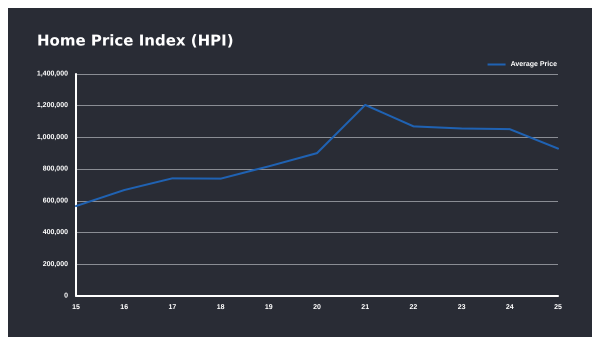 This screenshot has width=600, height=345. What do you see at coordinates (135, 41) in the screenshot?
I see `chart-title: Home Price Index (HPI)` at bounding box center [135, 41].